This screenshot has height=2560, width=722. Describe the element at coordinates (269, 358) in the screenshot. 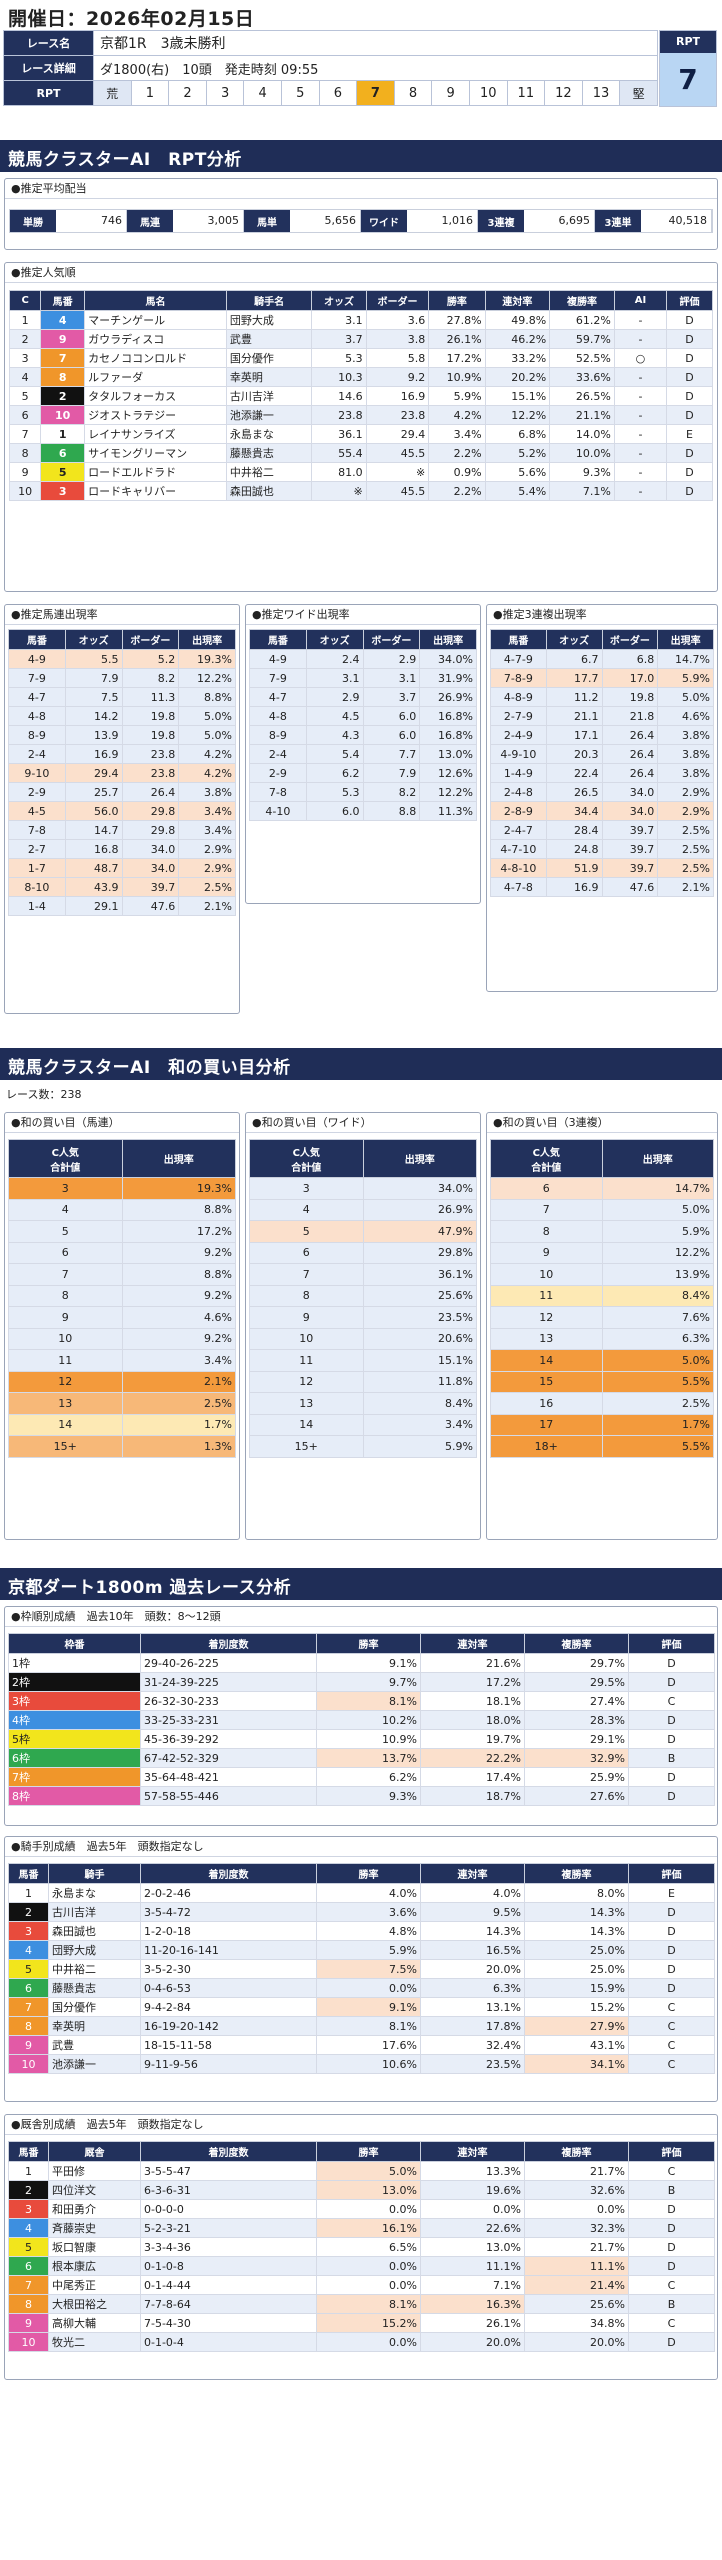

I see `popular-cell: 国分優作` at that location.